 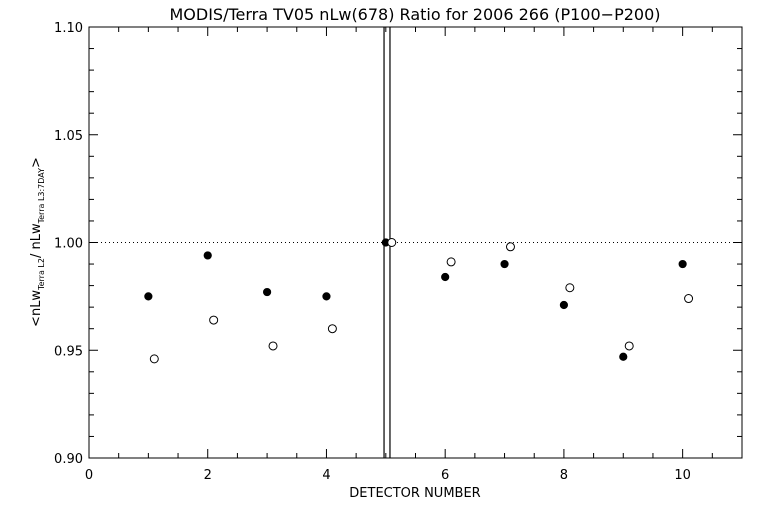 I want to click on y-tick-label: 1.00, so click(x=68, y=244).